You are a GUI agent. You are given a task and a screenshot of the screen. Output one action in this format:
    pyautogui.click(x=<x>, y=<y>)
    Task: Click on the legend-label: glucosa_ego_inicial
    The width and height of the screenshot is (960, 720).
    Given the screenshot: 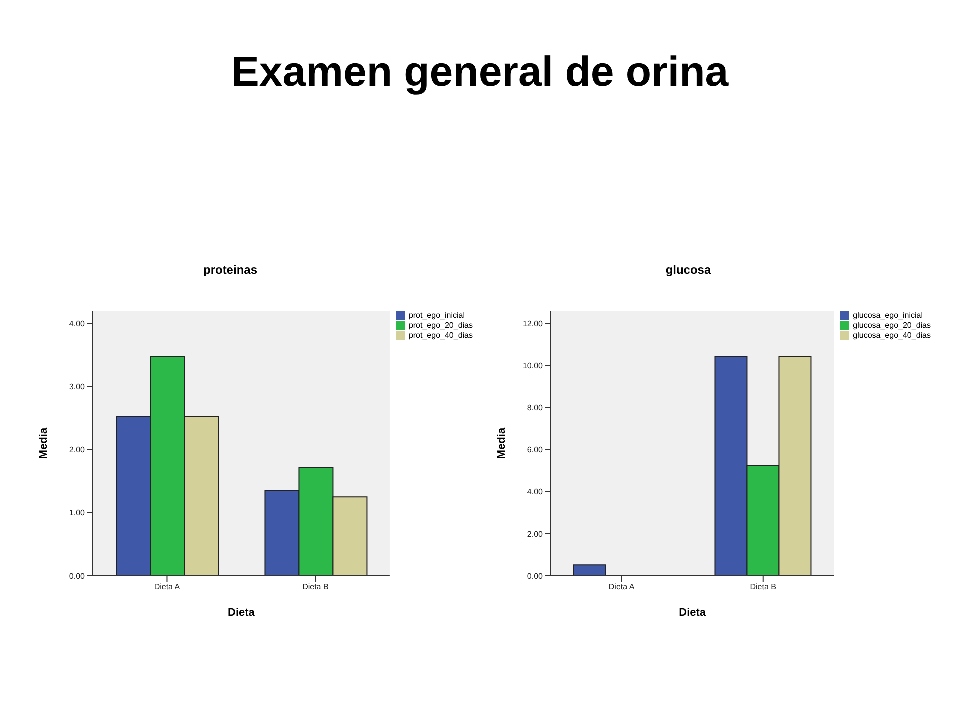 What is the action you would take?
    pyautogui.click(x=888, y=315)
    